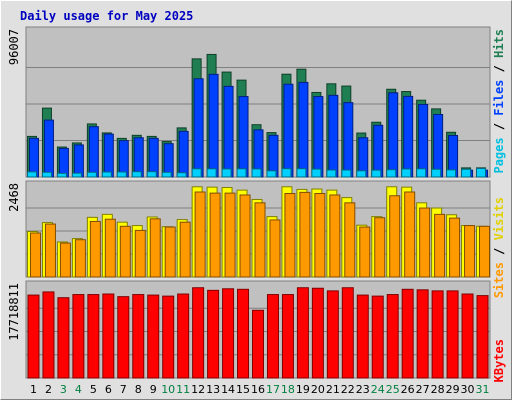  I want to click on day-label-8: 8, so click(138, 389).